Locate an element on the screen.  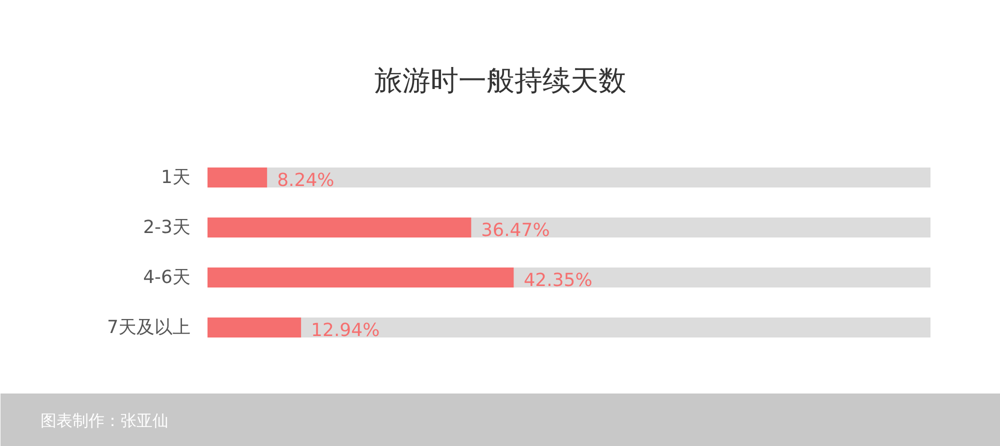
y-tick-label: 1天 is located at coordinates (175, 177).